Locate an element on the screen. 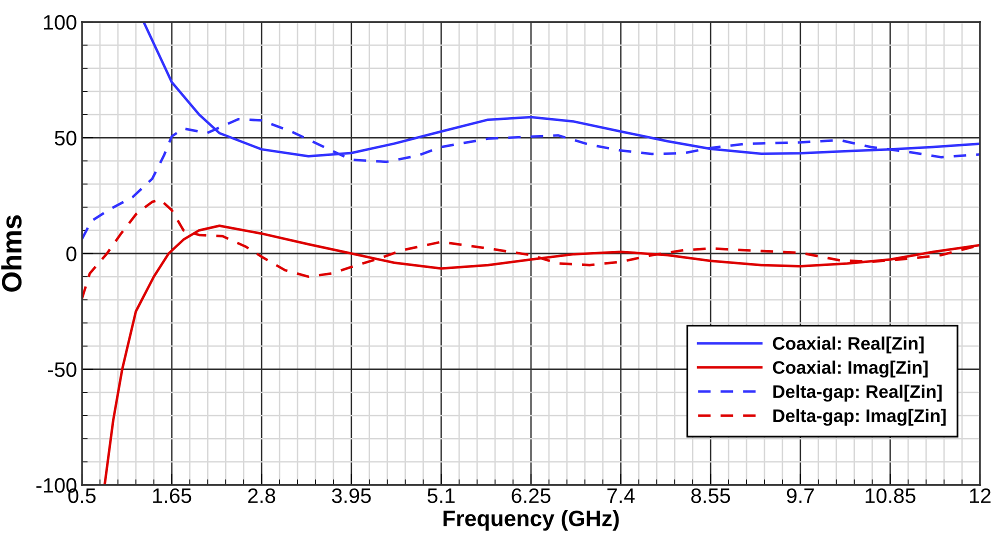 This screenshot has width=996, height=547. x-tick-label: 8.55 is located at coordinates (710, 496).